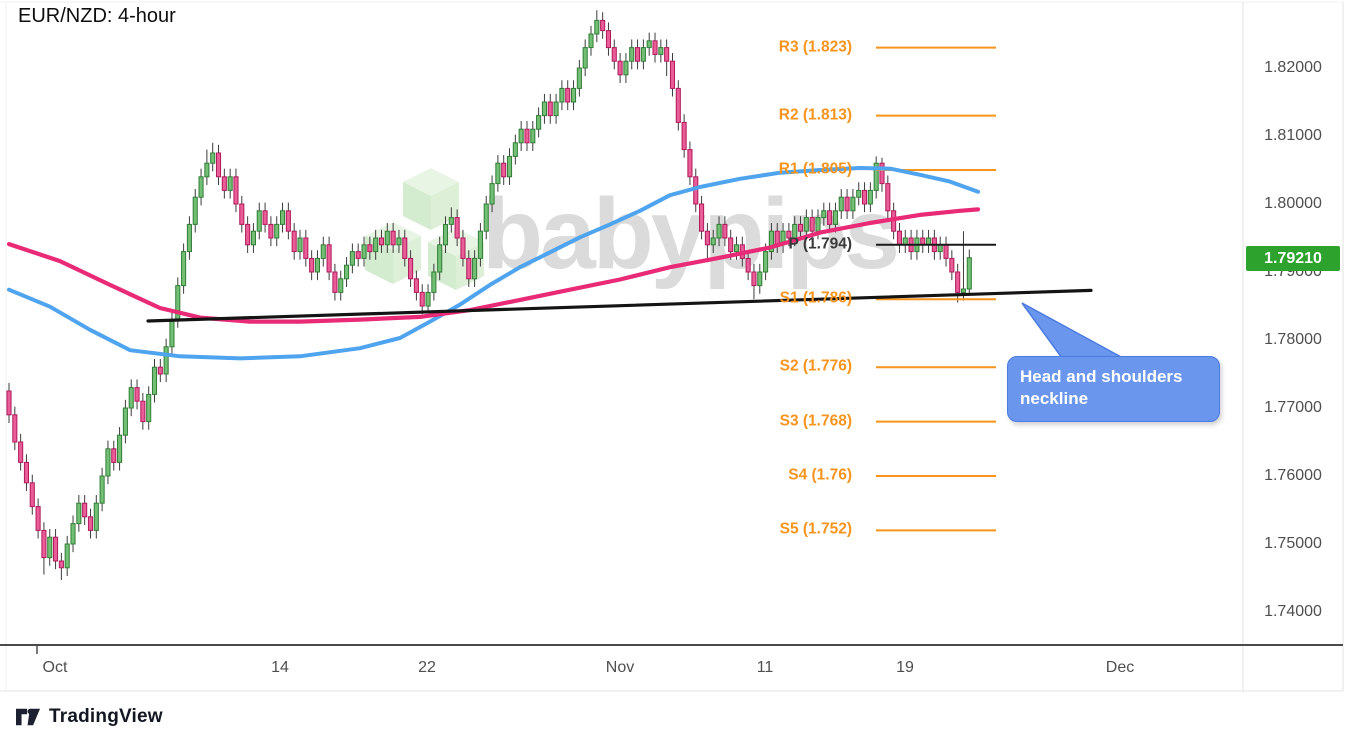  What do you see at coordinates (689, 234) in the screenshot?
I see `babypips-watermark-text: babypips` at bounding box center [689, 234].